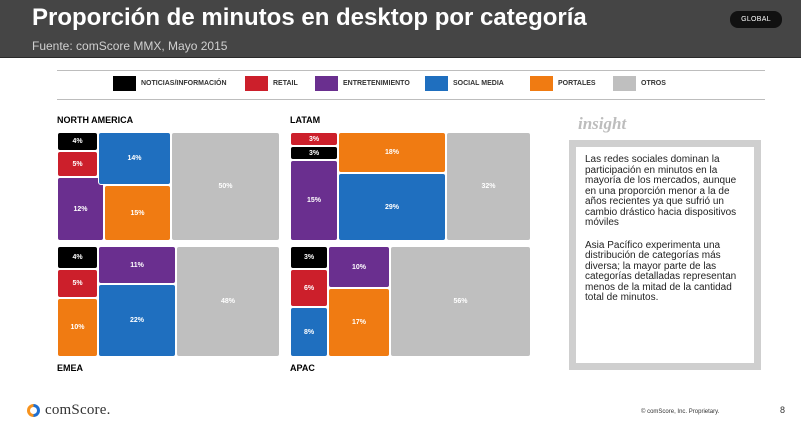  I want to click on source-subtitle: Fuente: comScore MMX, Mayo 2015, so click(130, 46).